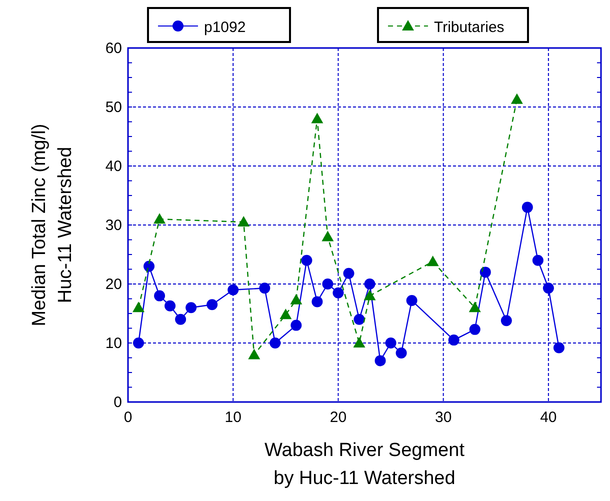  I want to click on y-tick-label: 60, so click(113, 48).